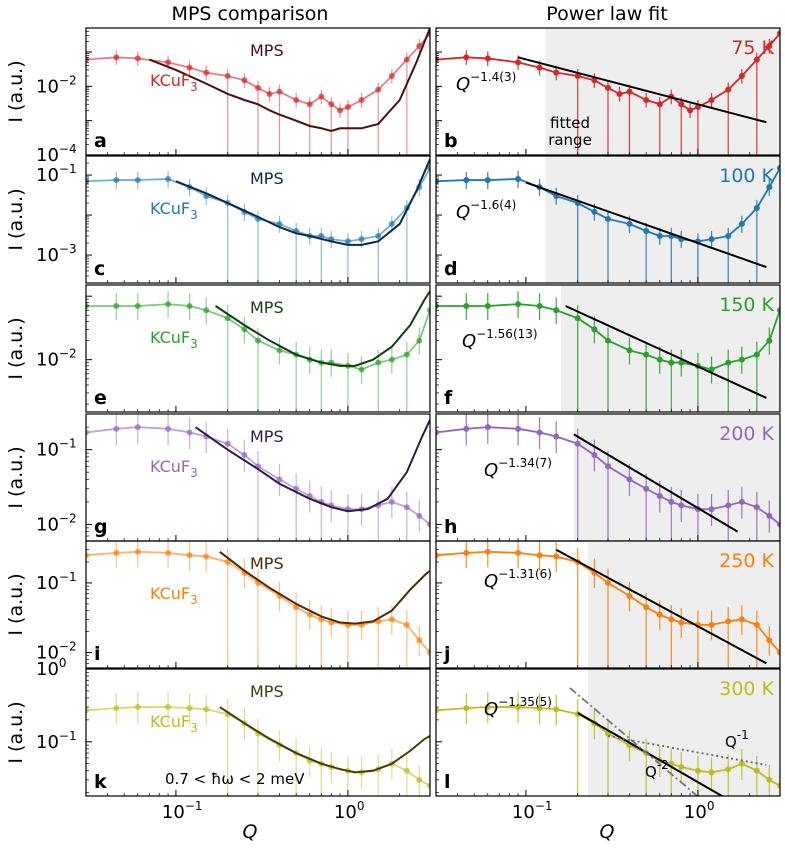 The image size is (785, 853). What do you see at coordinates (173, 812) in the screenshot?
I see `x-tick-label-base: 10` at bounding box center [173, 812].